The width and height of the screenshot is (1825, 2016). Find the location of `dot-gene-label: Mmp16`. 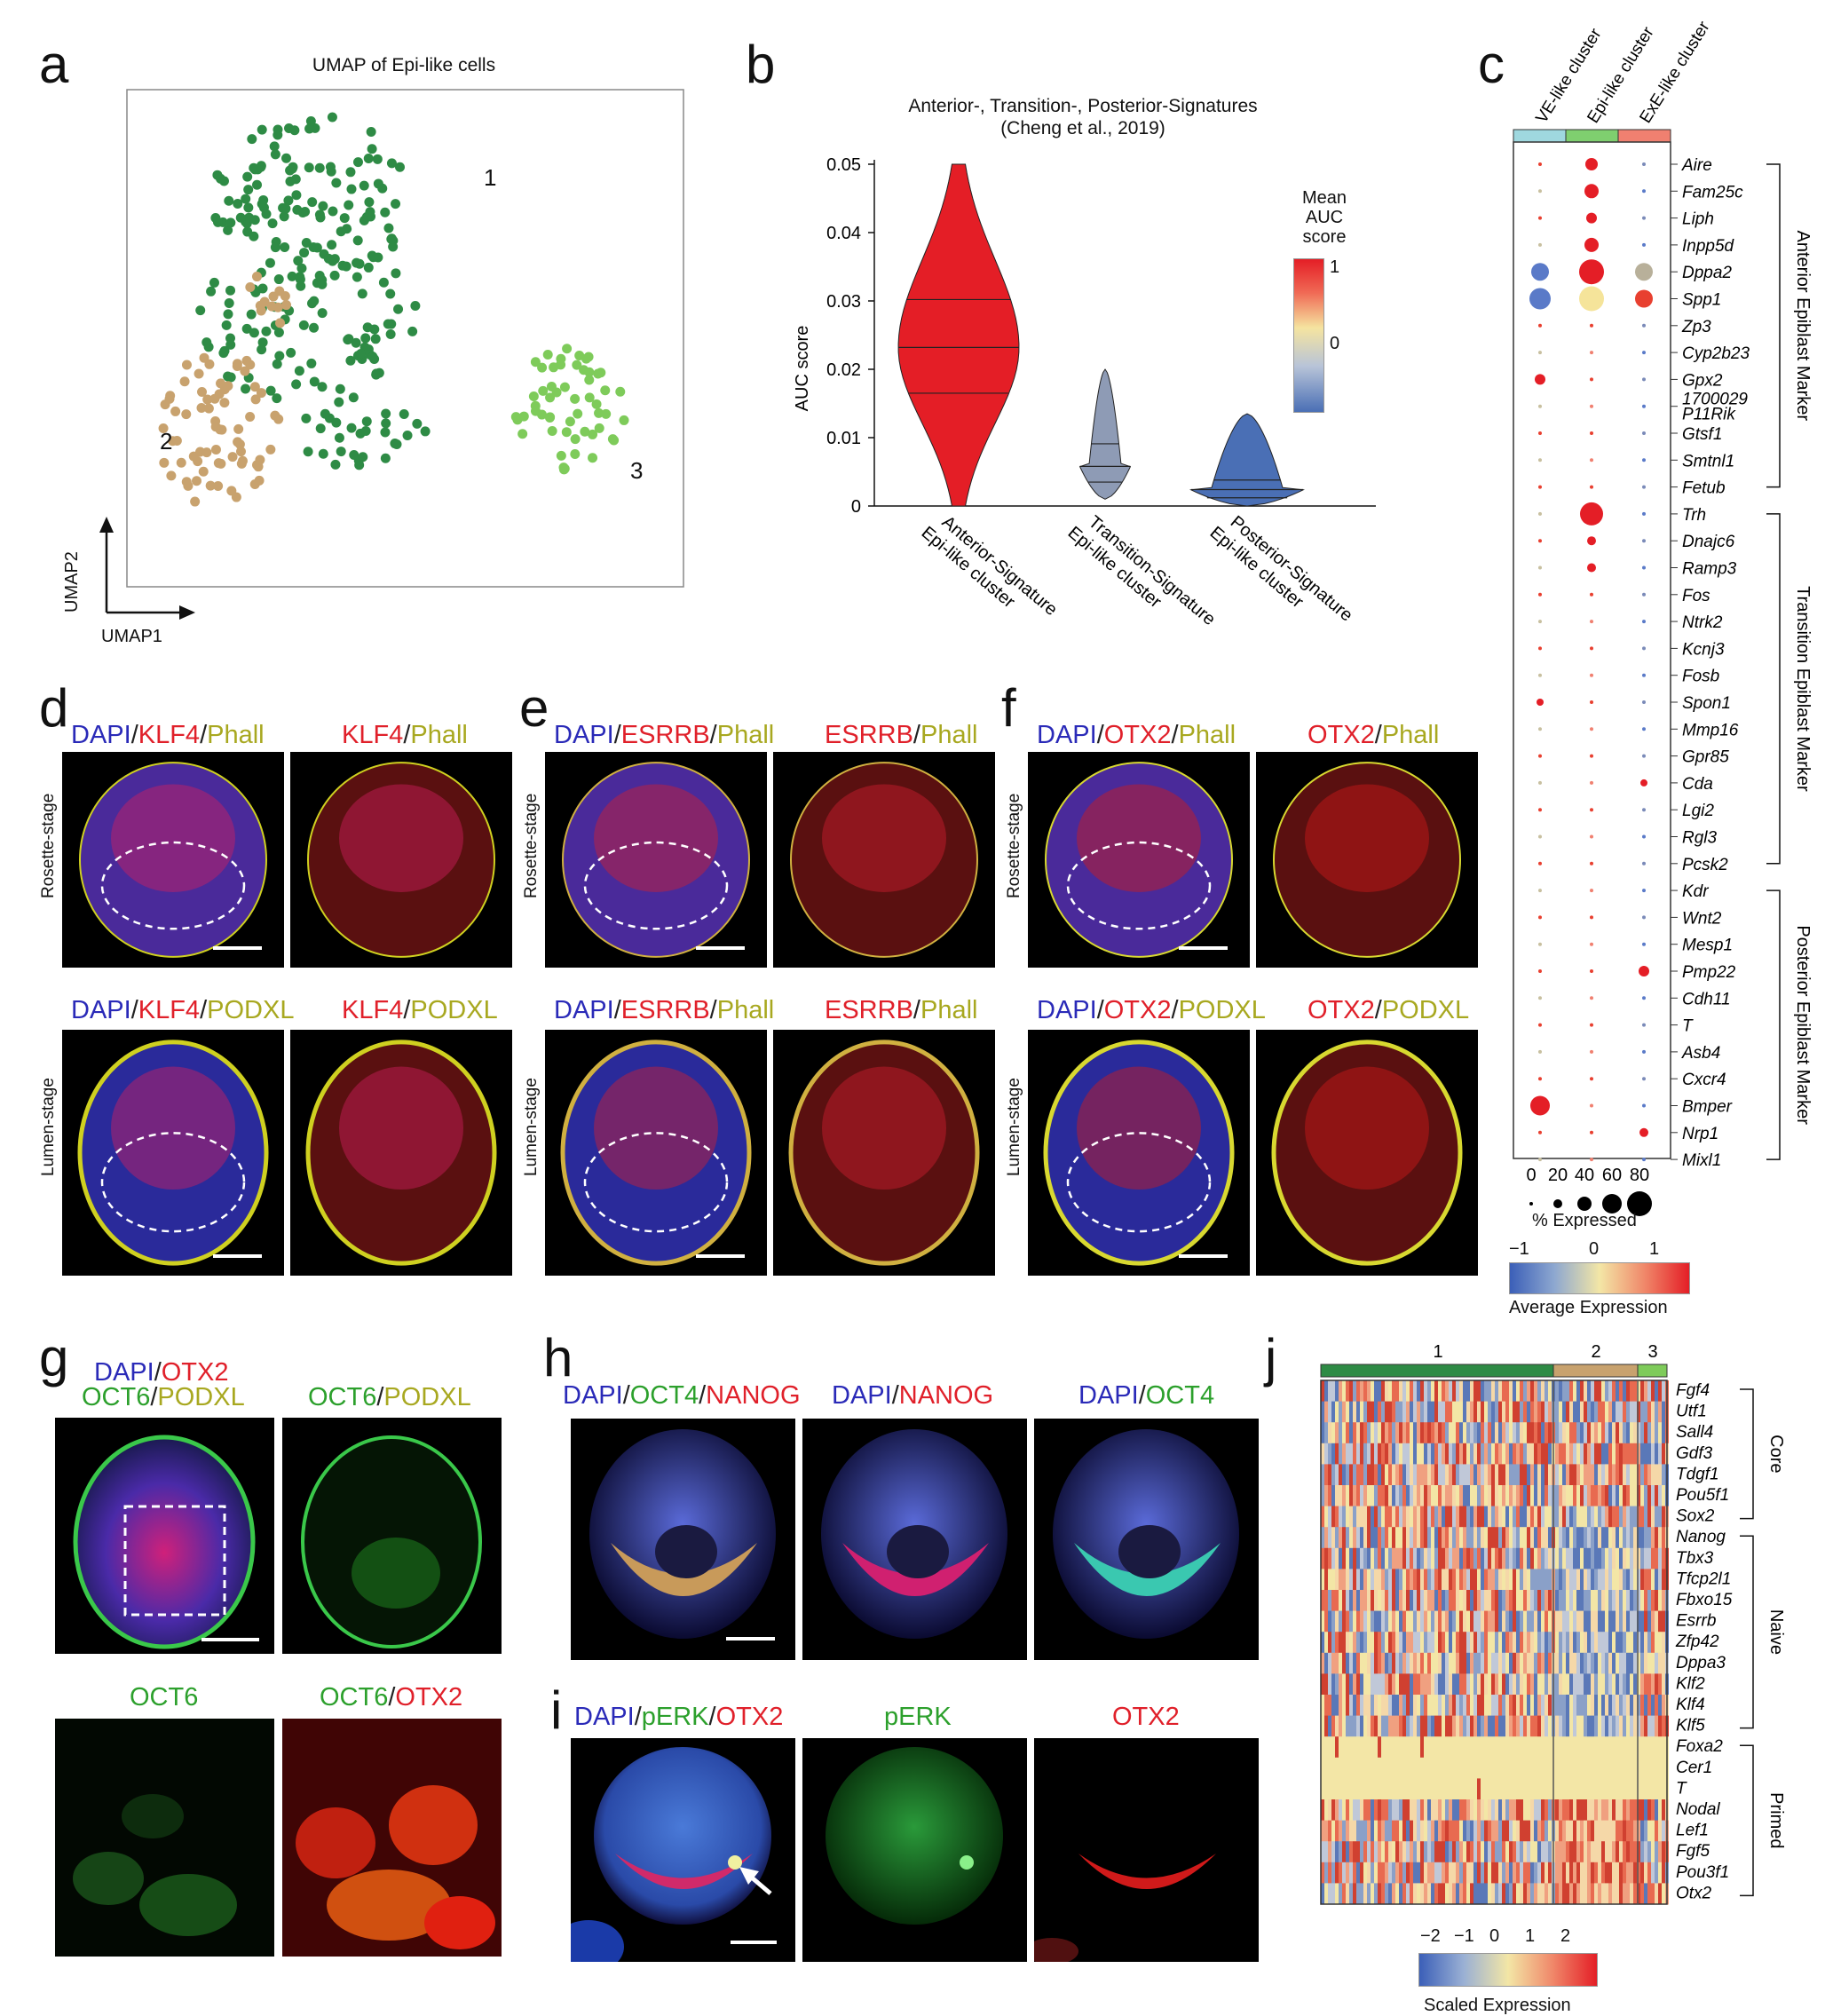

dot-gene-label: Mmp16 is located at coordinates (1710, 730).